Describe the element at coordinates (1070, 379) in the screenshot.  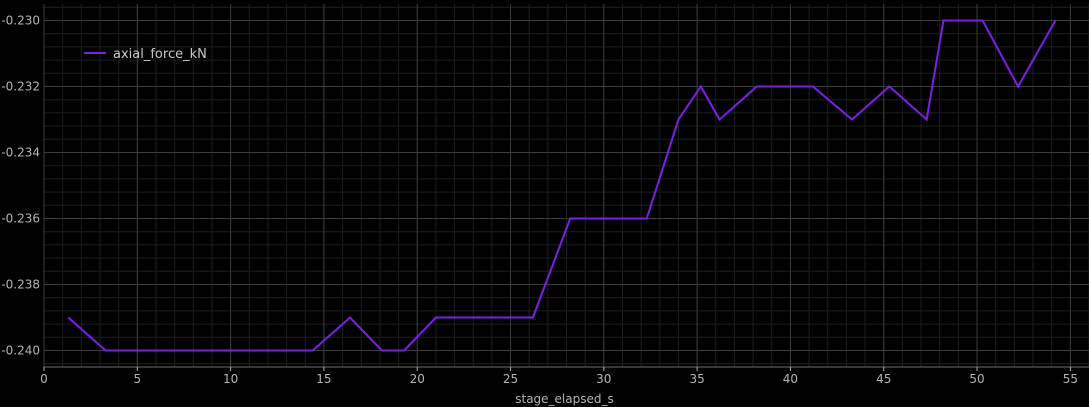
I see `x-tick-label: 55` at that location.